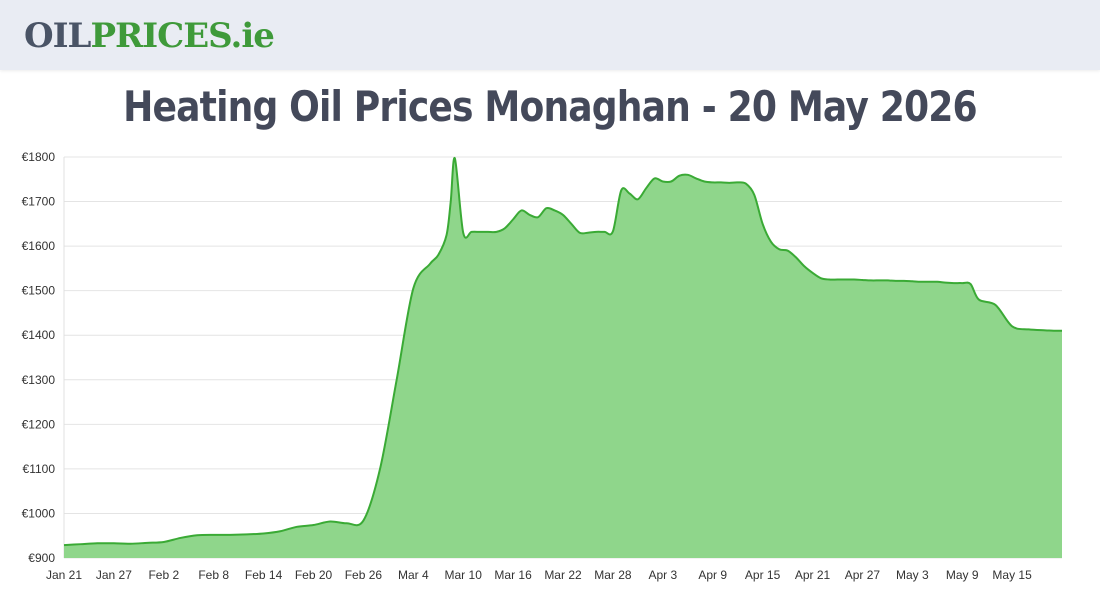 The image size is (1100, 600). What do you see at coordinates (64, 575) in the screenshot?
I see `x-tick-label: Jan 21` at bounding box center [64, 575].